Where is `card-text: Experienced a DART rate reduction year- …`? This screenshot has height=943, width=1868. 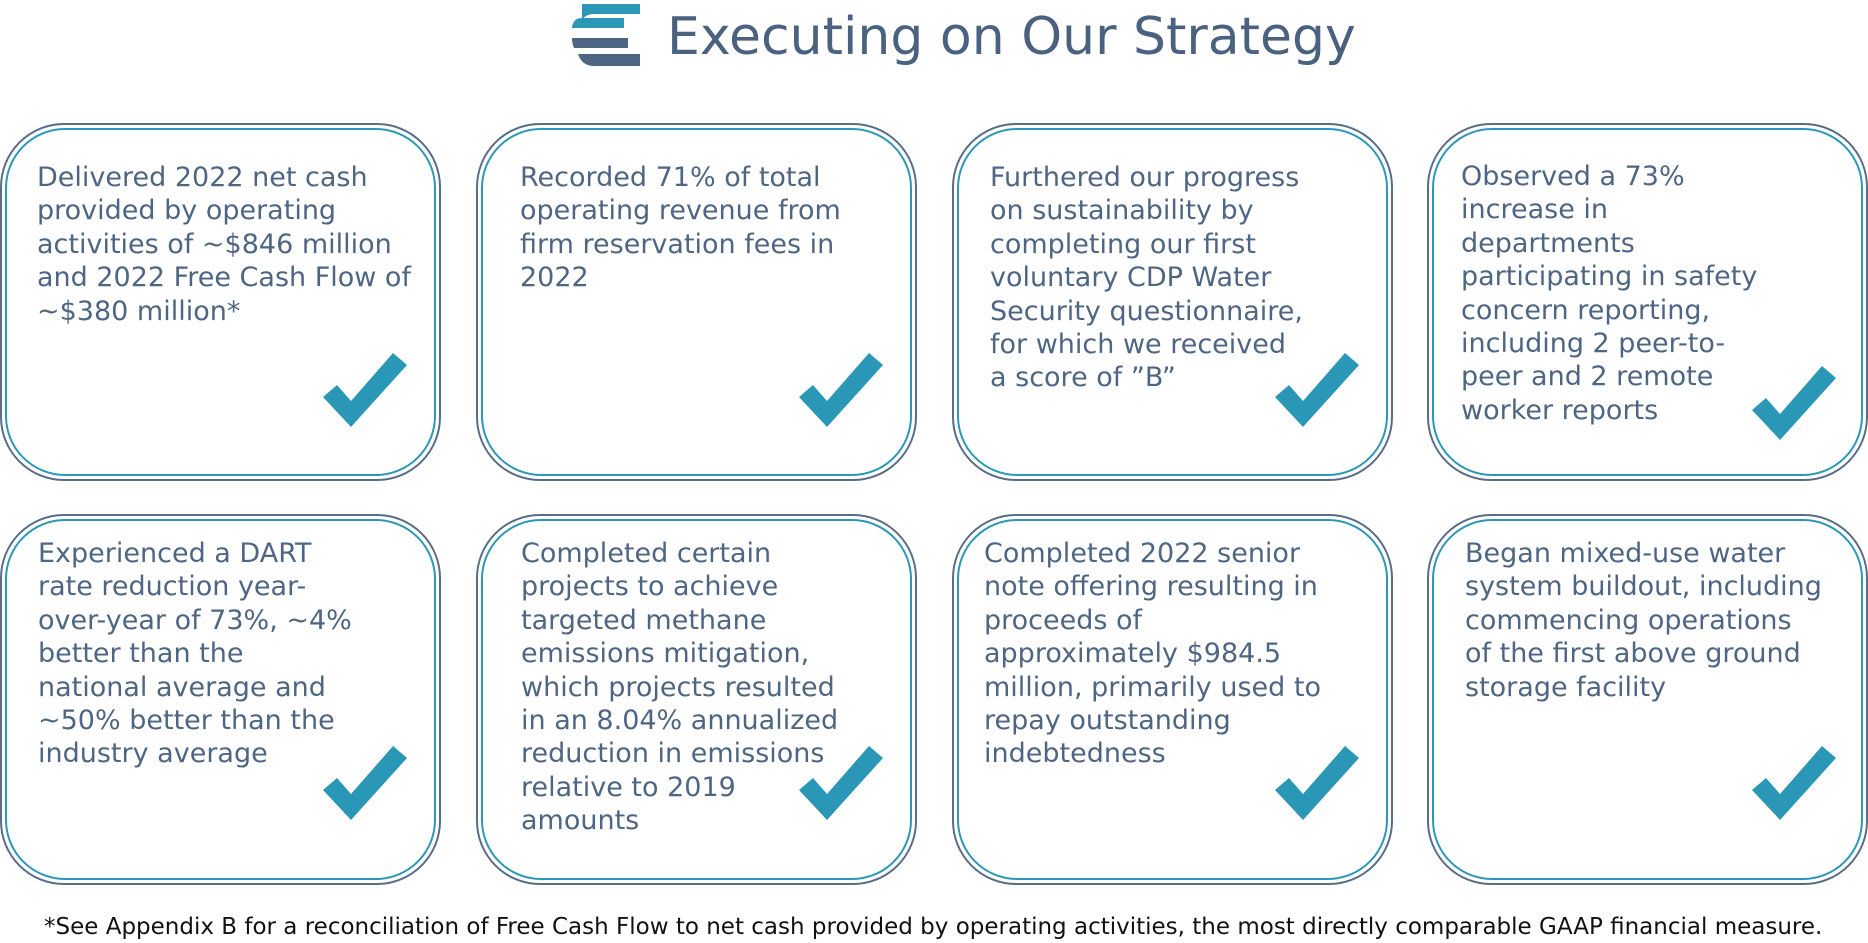 card-text: Experienced a DART rate reduction year- … is located at coordinates (195, 654).